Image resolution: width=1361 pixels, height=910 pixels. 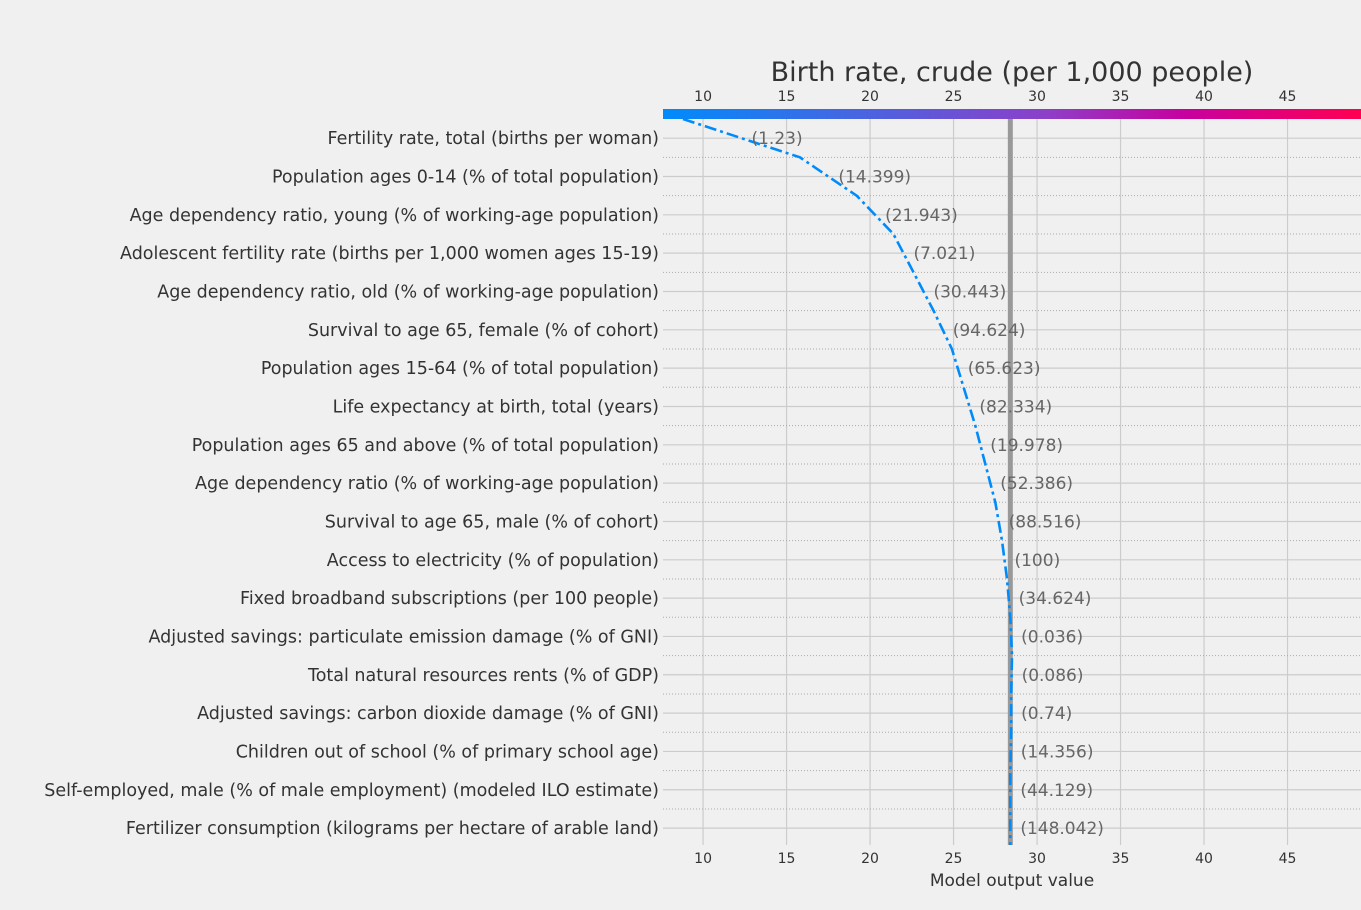 I want to click on feature-value-label: (52.386), so click(x=1036, y=484).